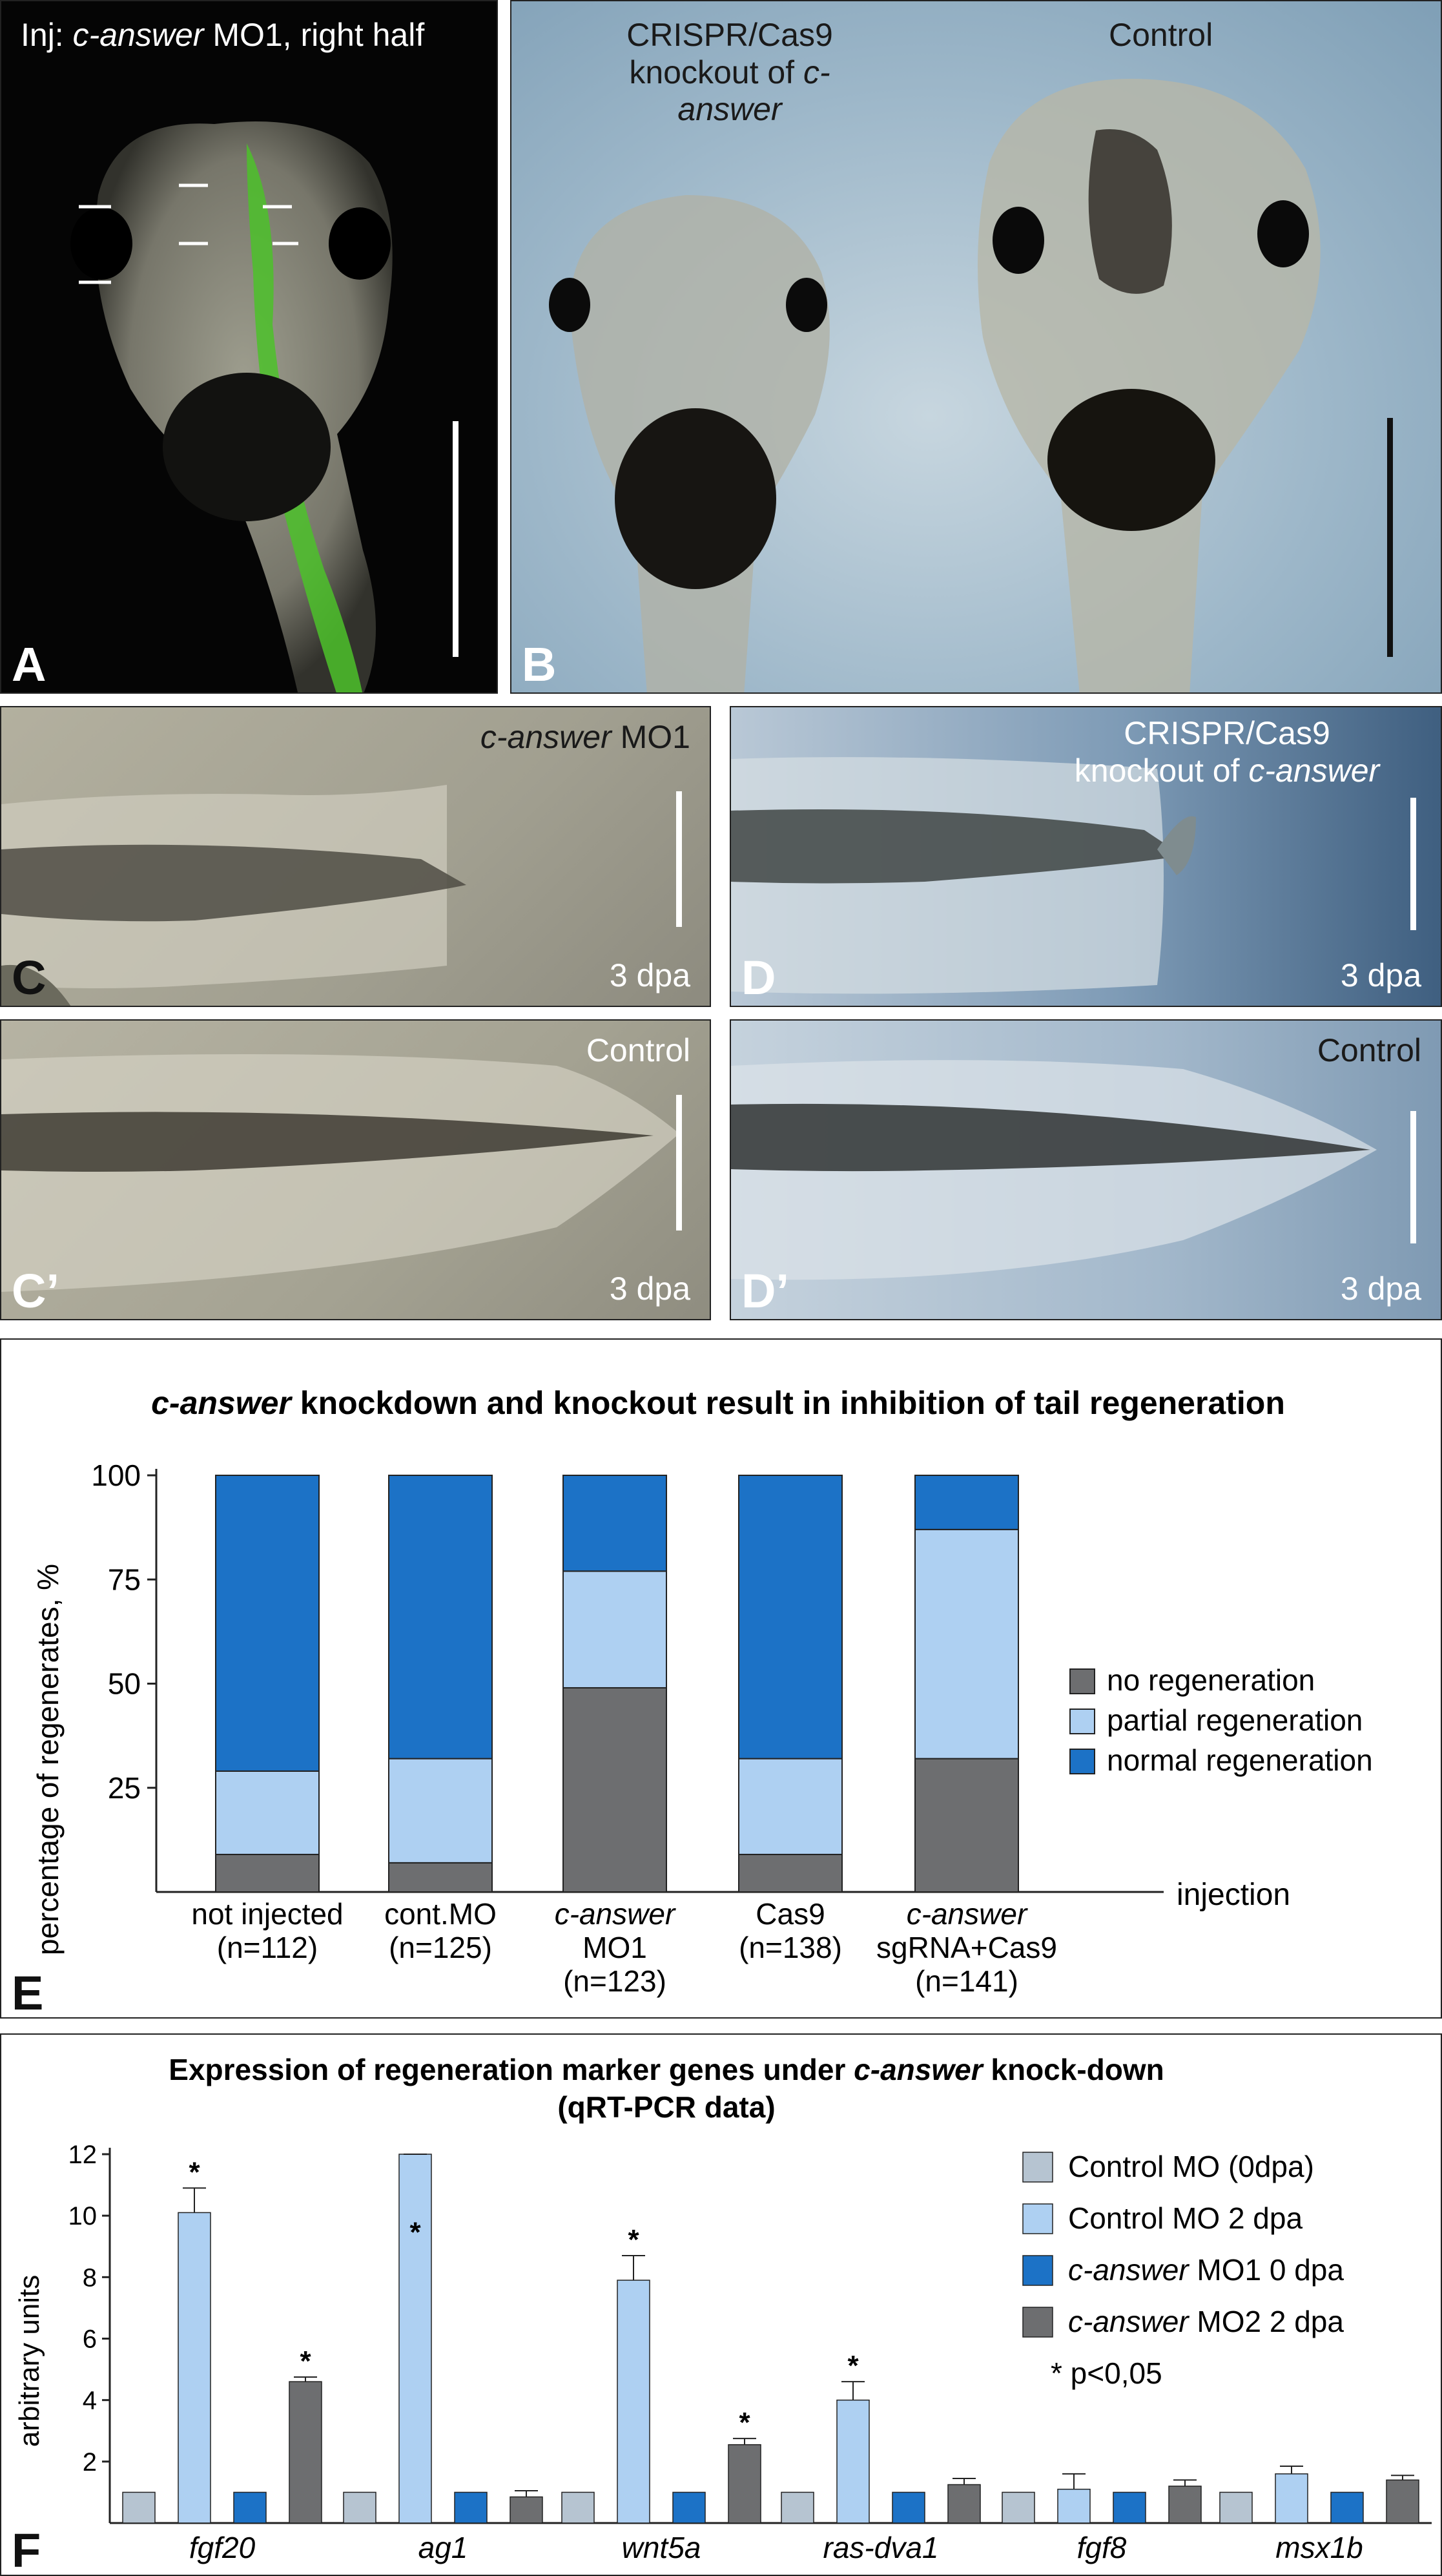 The image size is (1442, 2576). I want to click on legend-label: Control MO 2 dpa, so click(1186, 2218).